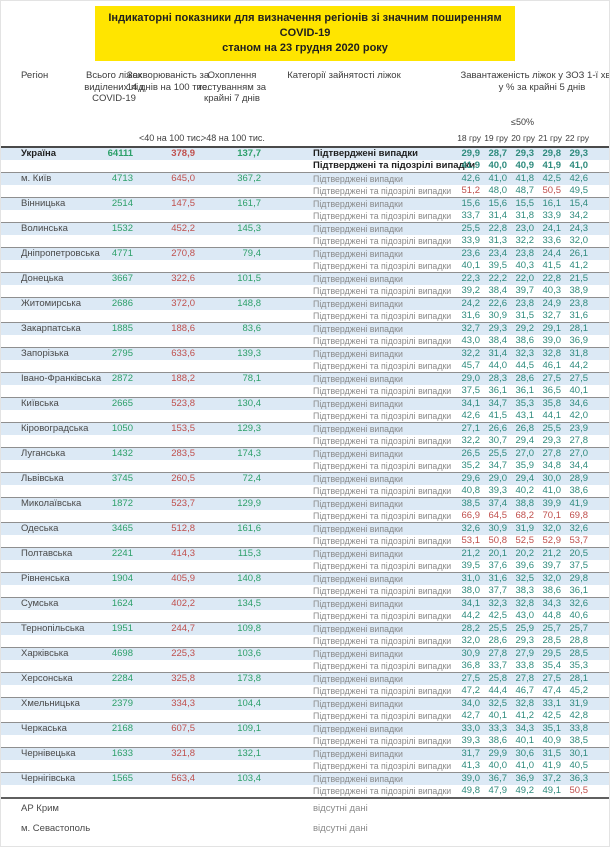 This screenshot has width=610, height=847. Describe the element at coordinates (525, 503) in the screenshot. I see `occupancy-value: 38,8` at that location.